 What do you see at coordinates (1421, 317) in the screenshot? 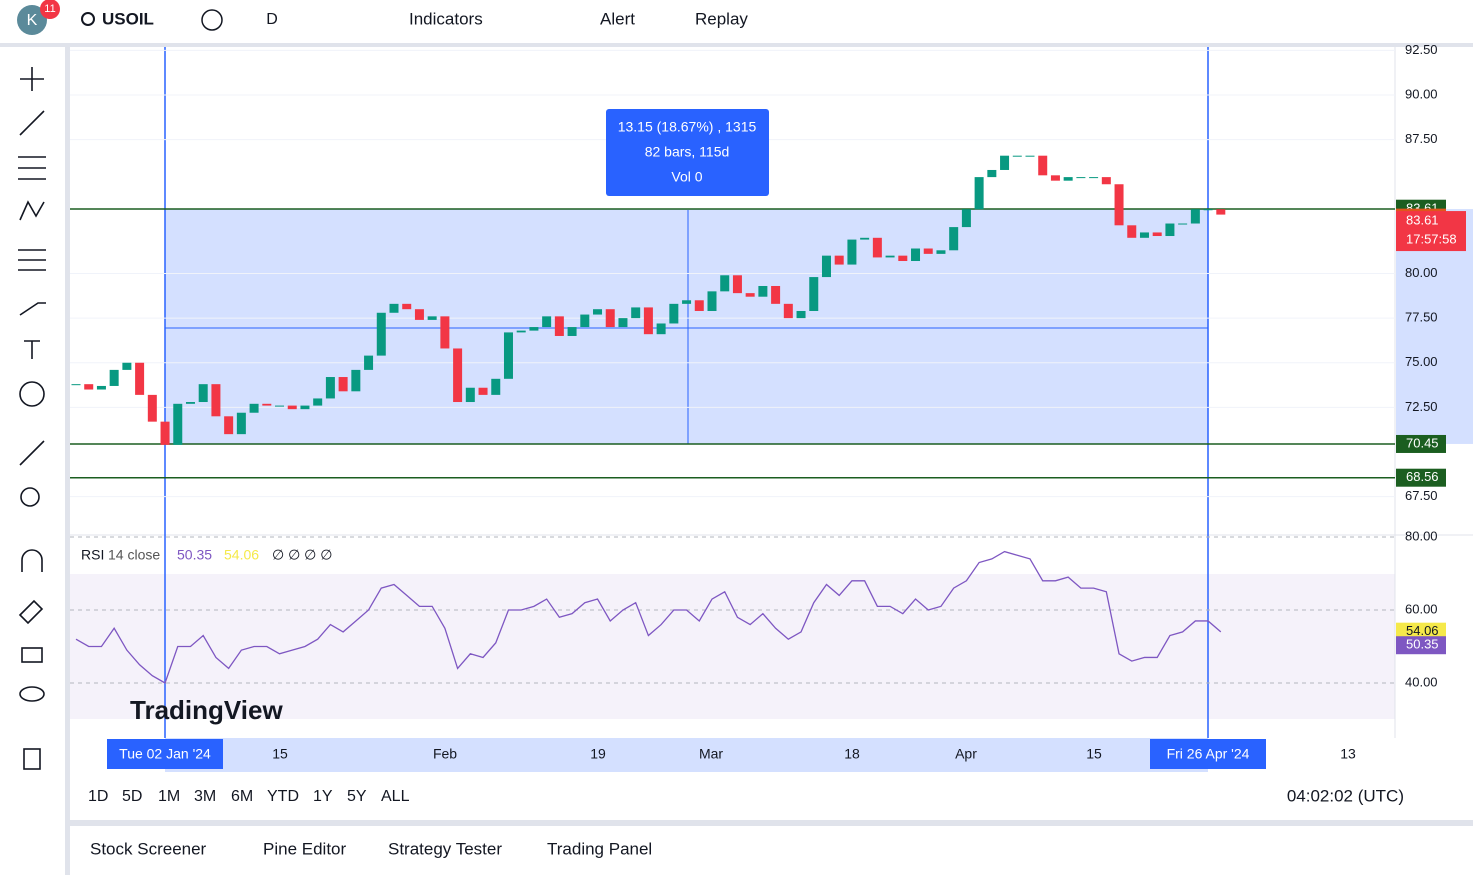
I see `price-tick-label: 77.50` at bounding box center [1421, 317].